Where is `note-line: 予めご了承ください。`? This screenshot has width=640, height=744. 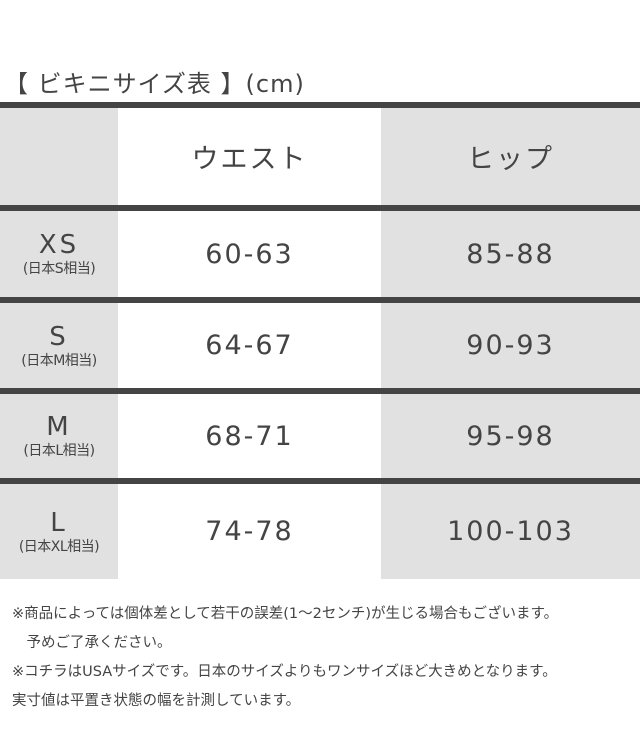
note-line: 予めご了承ください。 is located at coordinates (92, 643).